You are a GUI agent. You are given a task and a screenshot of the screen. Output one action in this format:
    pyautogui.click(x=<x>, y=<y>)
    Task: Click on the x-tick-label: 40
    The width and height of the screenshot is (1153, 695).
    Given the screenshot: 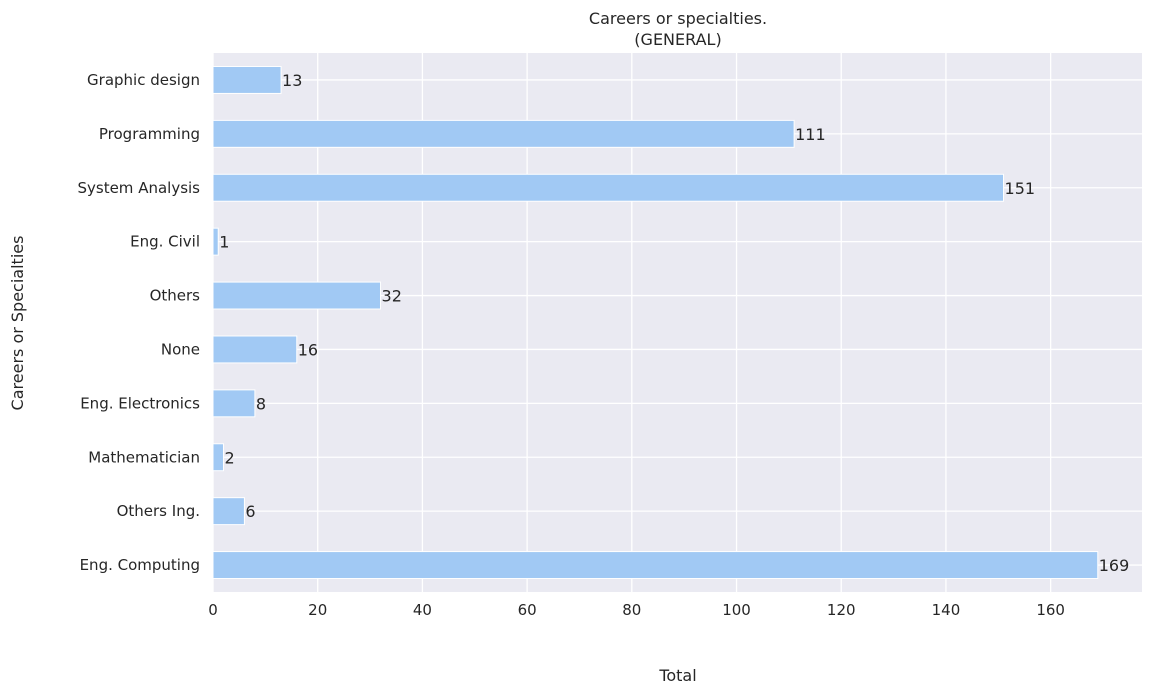 What is the action you would take?
    pyautogui.click(x=422, y=610)
    